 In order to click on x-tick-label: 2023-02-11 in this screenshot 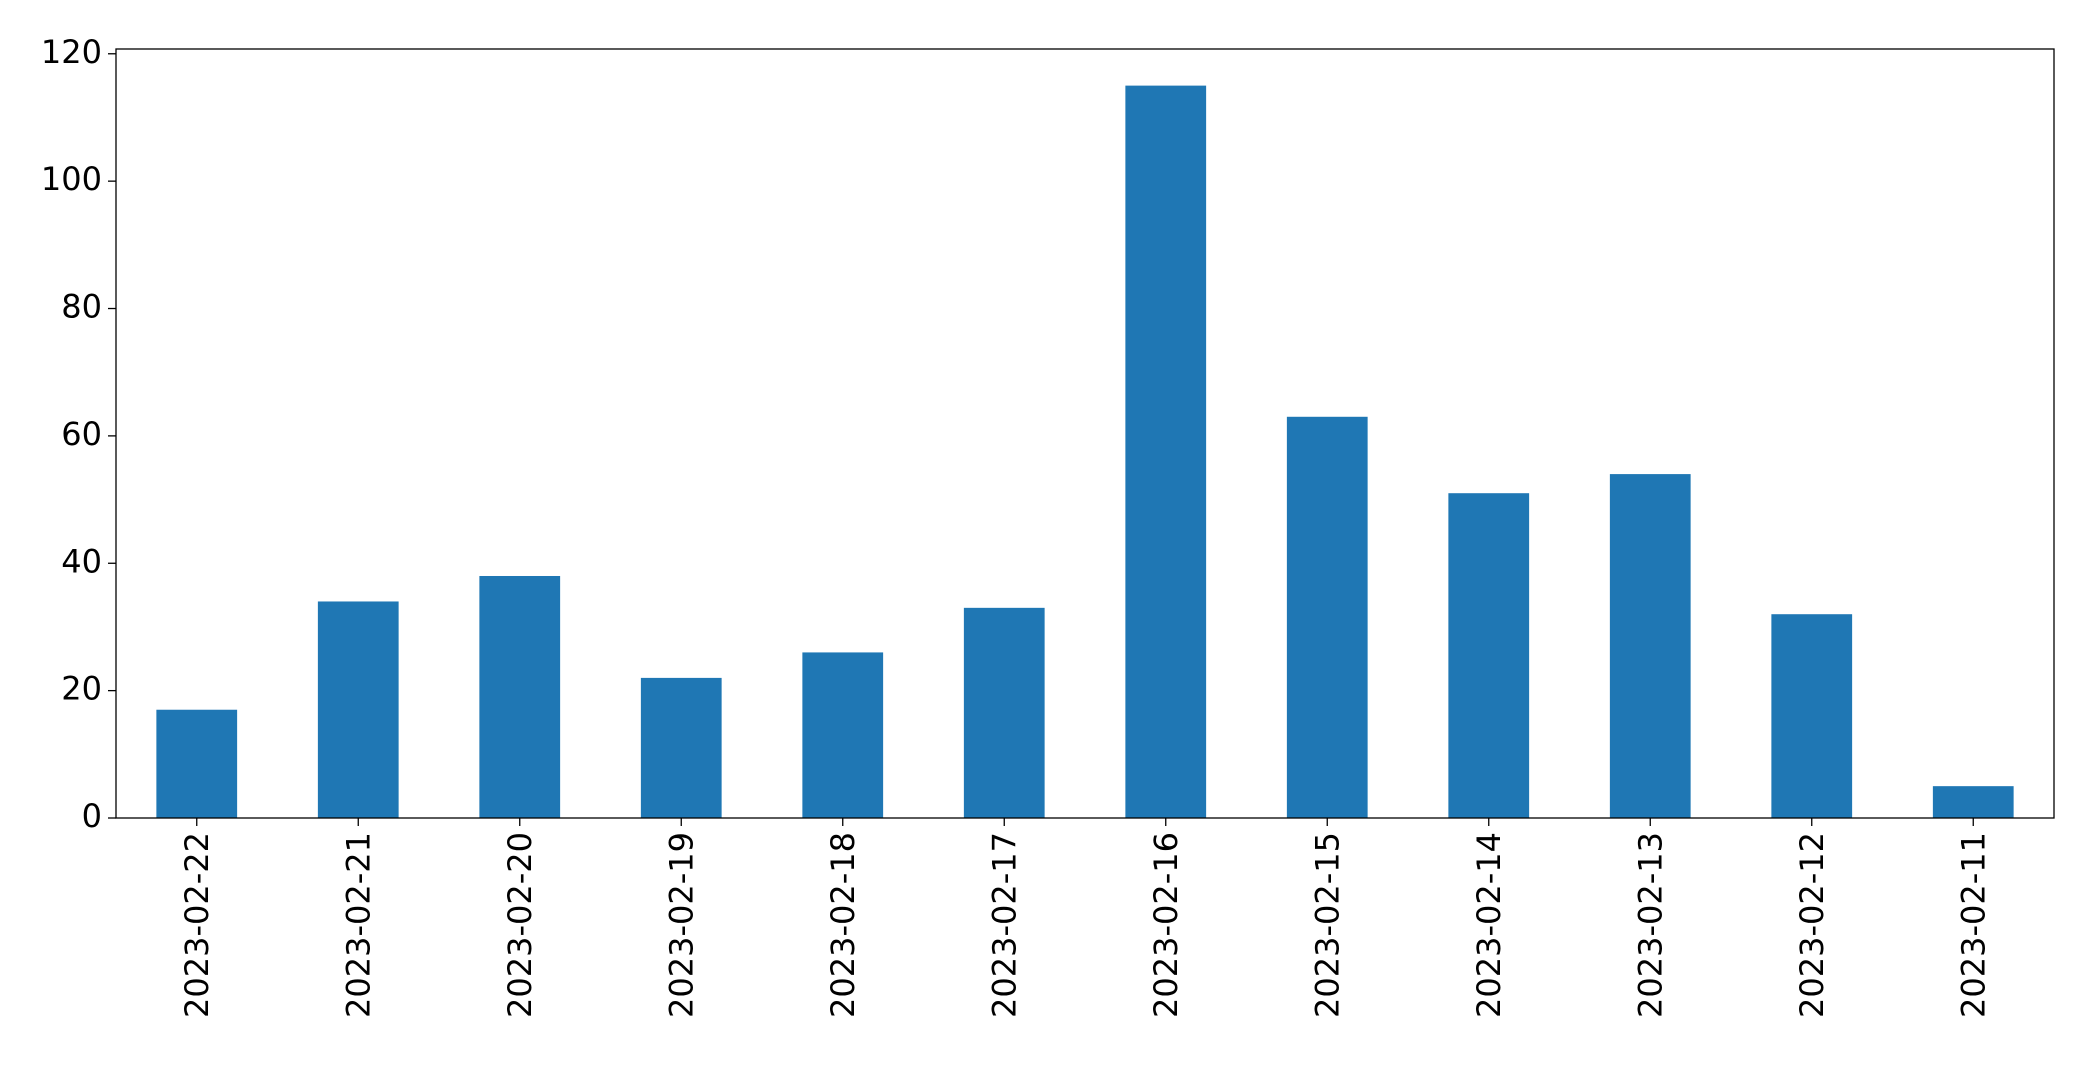, I will do `click(1973, 925)`.